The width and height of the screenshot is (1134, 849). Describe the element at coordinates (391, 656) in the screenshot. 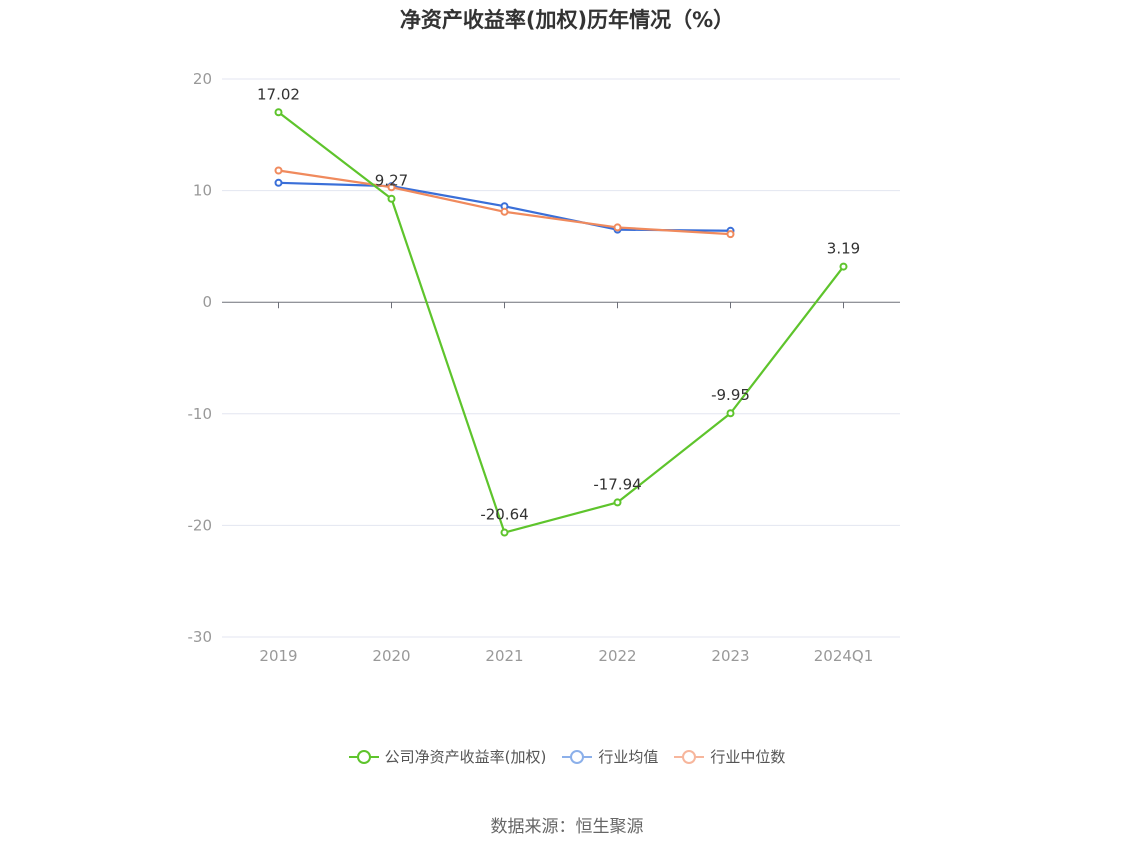

I see `x-tick-label: 2020` at that location.